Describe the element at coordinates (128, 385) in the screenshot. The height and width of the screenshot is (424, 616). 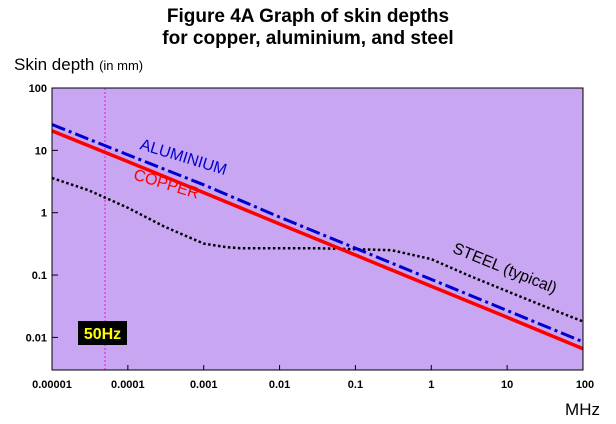
I see `x-tick-label: 0.0001` at that location.